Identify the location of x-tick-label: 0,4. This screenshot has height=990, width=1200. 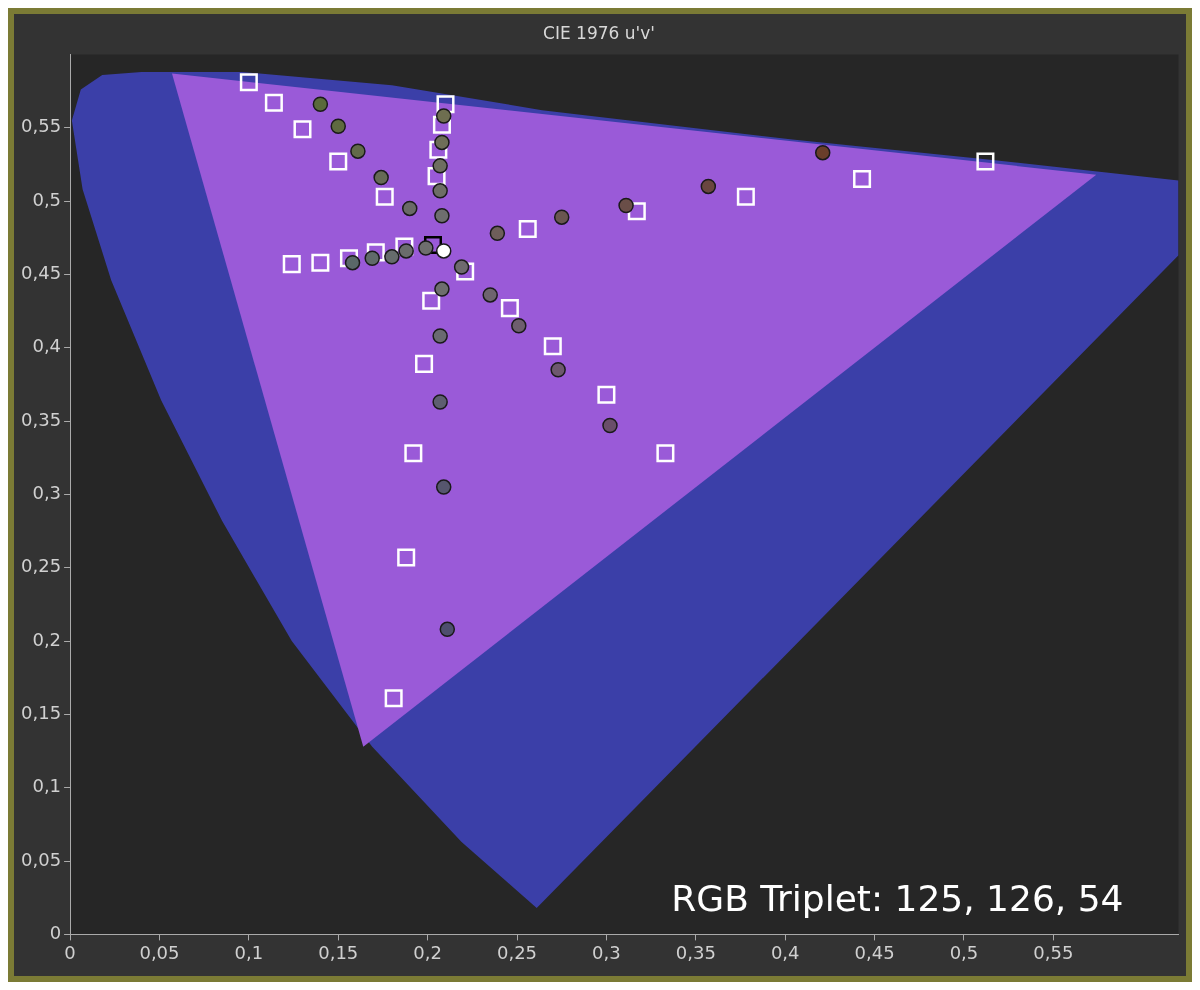
(785, 952).